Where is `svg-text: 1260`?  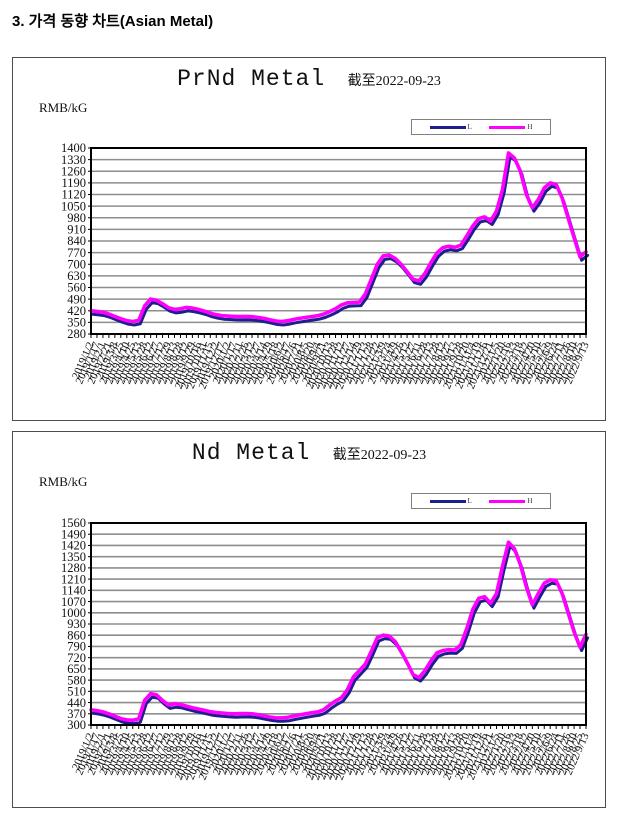 svg-text: 1260 is located at coordinates (73, 171).